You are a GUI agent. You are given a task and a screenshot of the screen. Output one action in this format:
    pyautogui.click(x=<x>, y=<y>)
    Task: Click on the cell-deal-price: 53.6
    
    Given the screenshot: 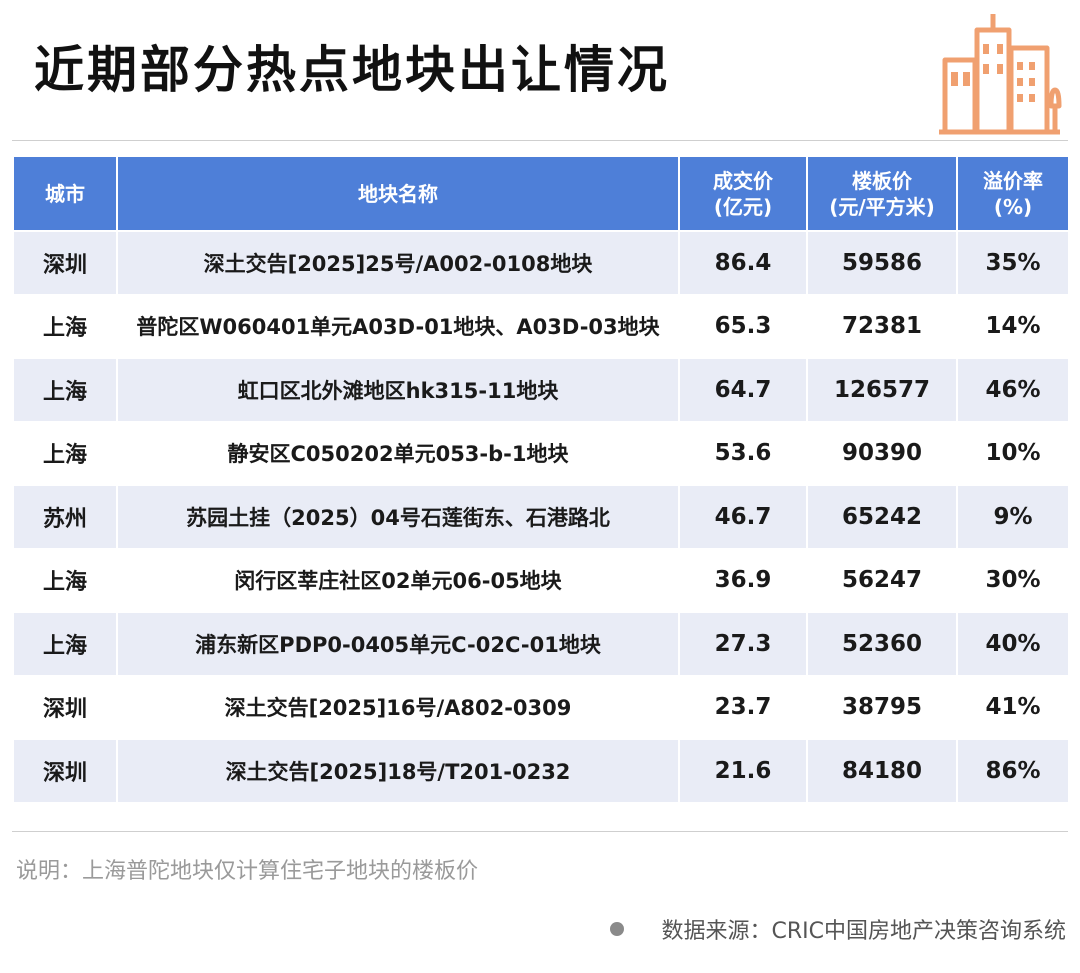 What is the action you would take?
    pyautogui.click(x=743, y=453)
    